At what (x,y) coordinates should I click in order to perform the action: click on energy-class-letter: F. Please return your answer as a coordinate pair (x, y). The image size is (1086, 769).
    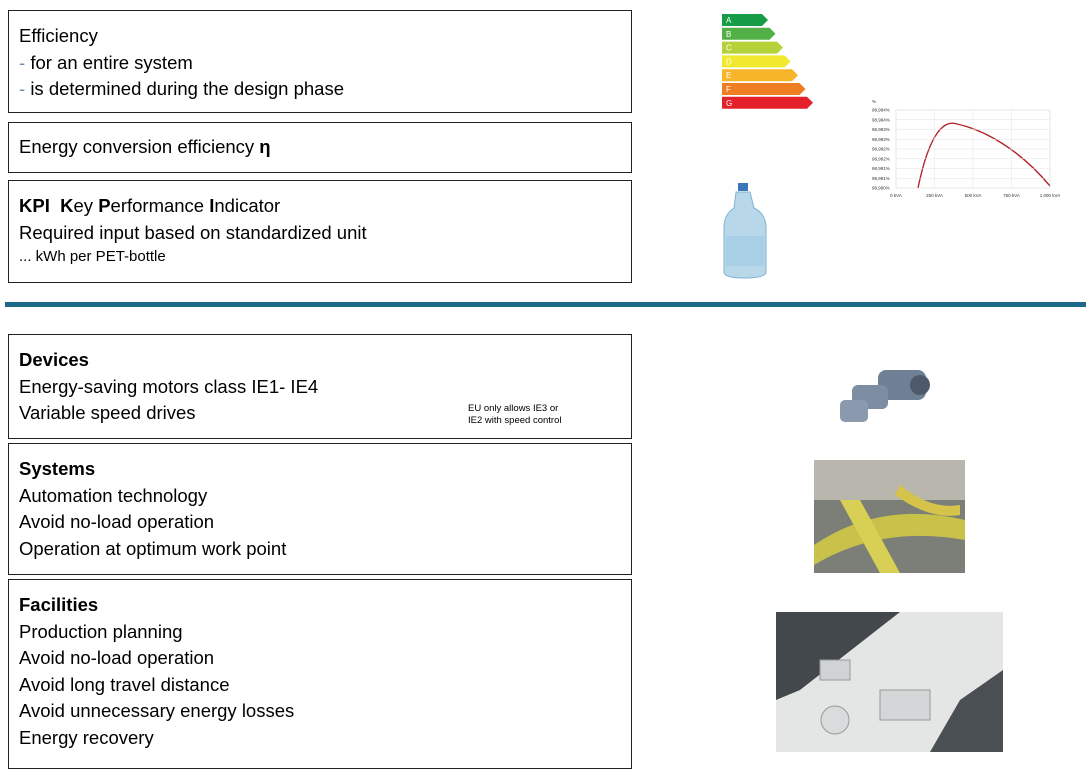
    Looking at the image, I should click on (728, 89).